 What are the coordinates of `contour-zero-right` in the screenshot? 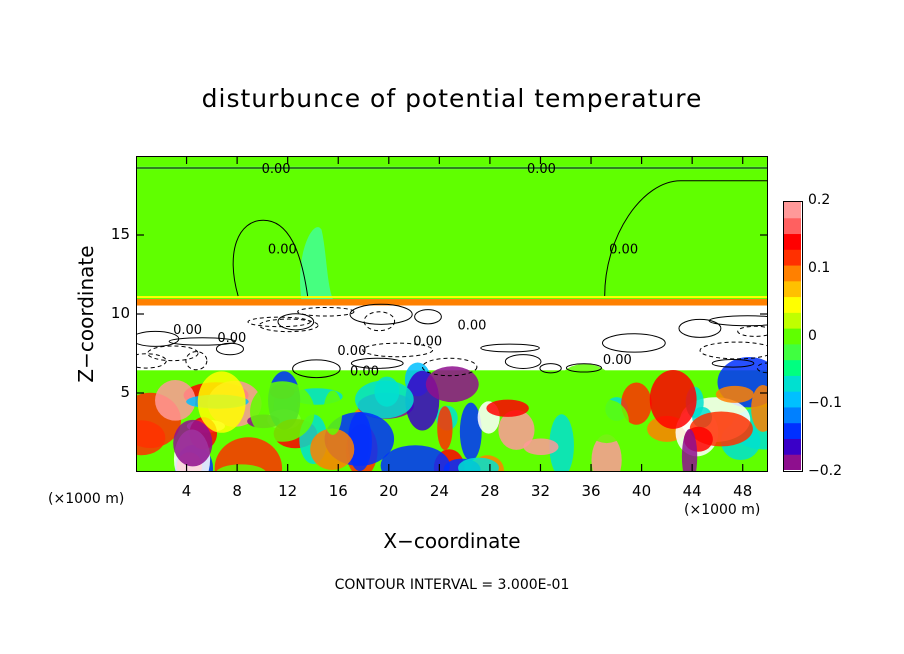 It's located at (685, 238).